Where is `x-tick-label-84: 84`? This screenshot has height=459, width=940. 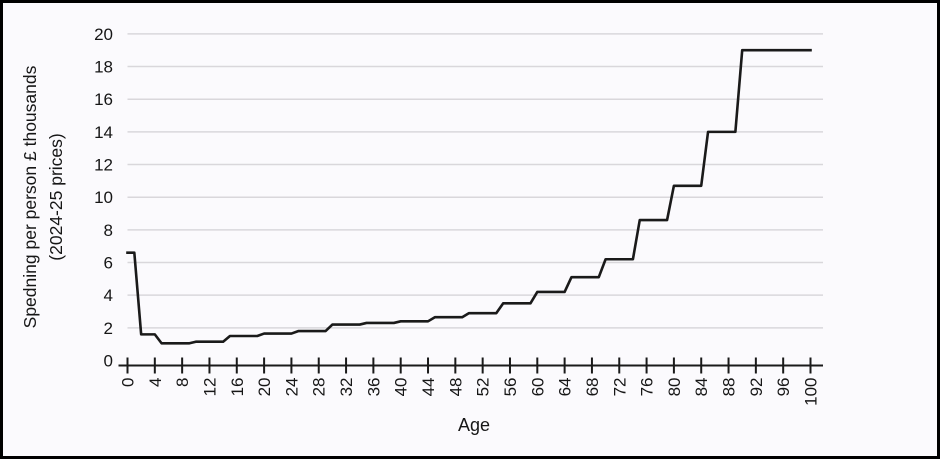
x-tick-label-84: 84 is located at coordinates (701, 387).